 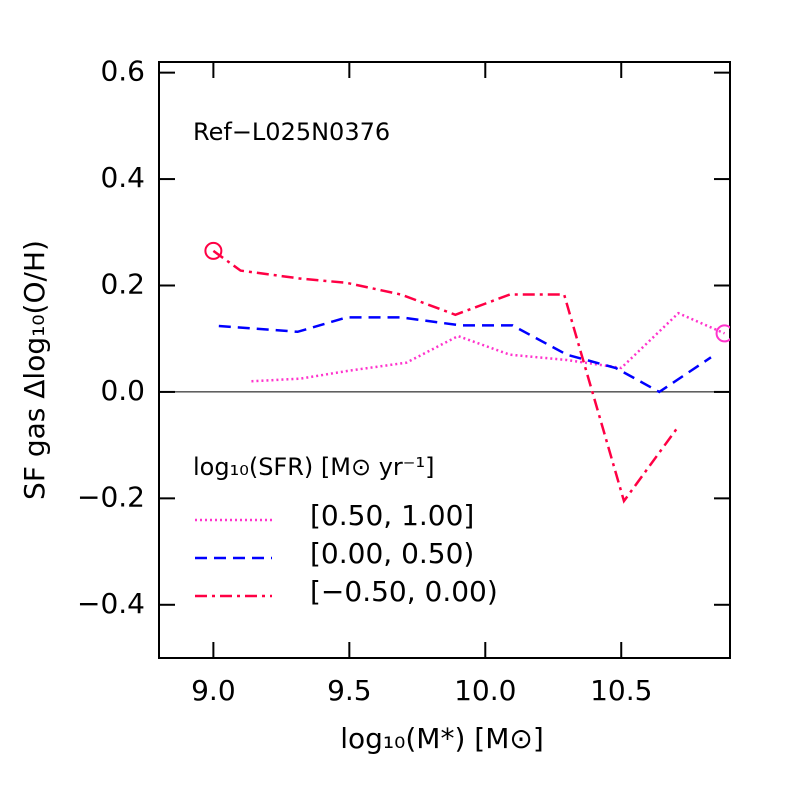 I want to click on annotation: Ref−L025N0376, so click(x=291, y=132).